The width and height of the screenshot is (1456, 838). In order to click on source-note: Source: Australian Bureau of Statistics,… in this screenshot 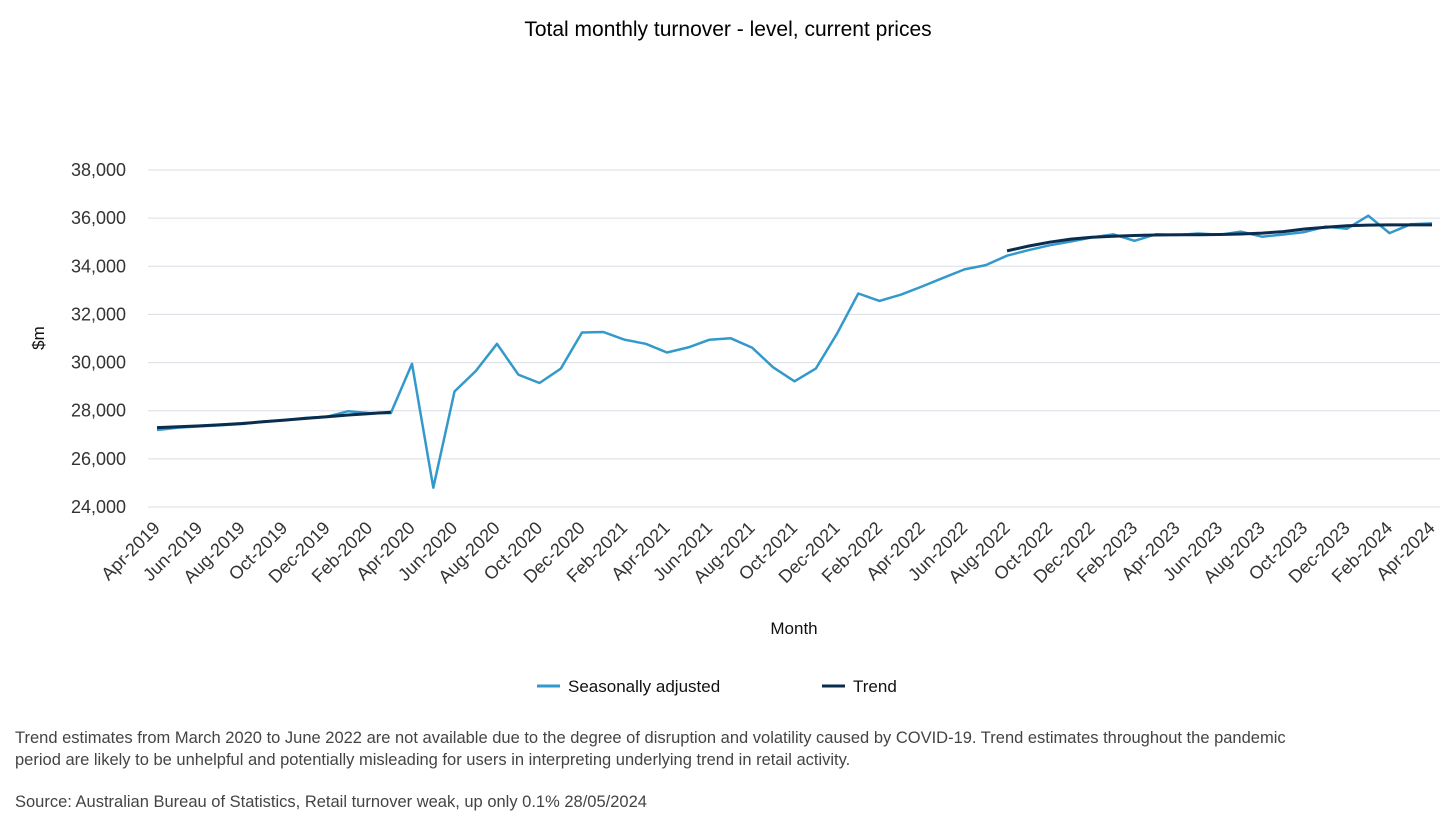, I will do `click(331, 802)`.